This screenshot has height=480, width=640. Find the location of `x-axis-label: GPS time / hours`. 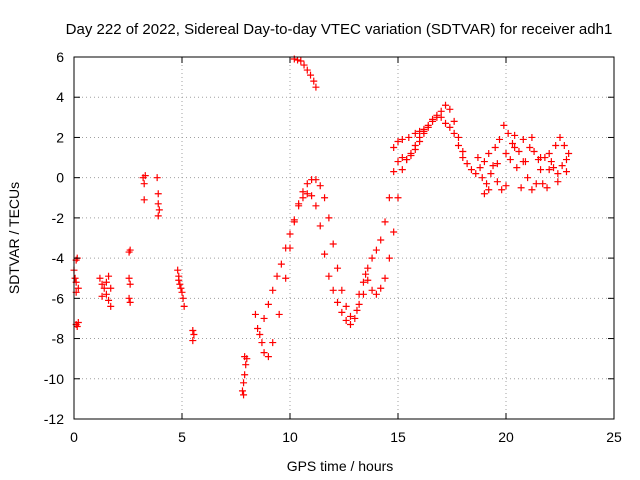

x-axis-label: GPS time / hours is located at coordinates (340, 466).